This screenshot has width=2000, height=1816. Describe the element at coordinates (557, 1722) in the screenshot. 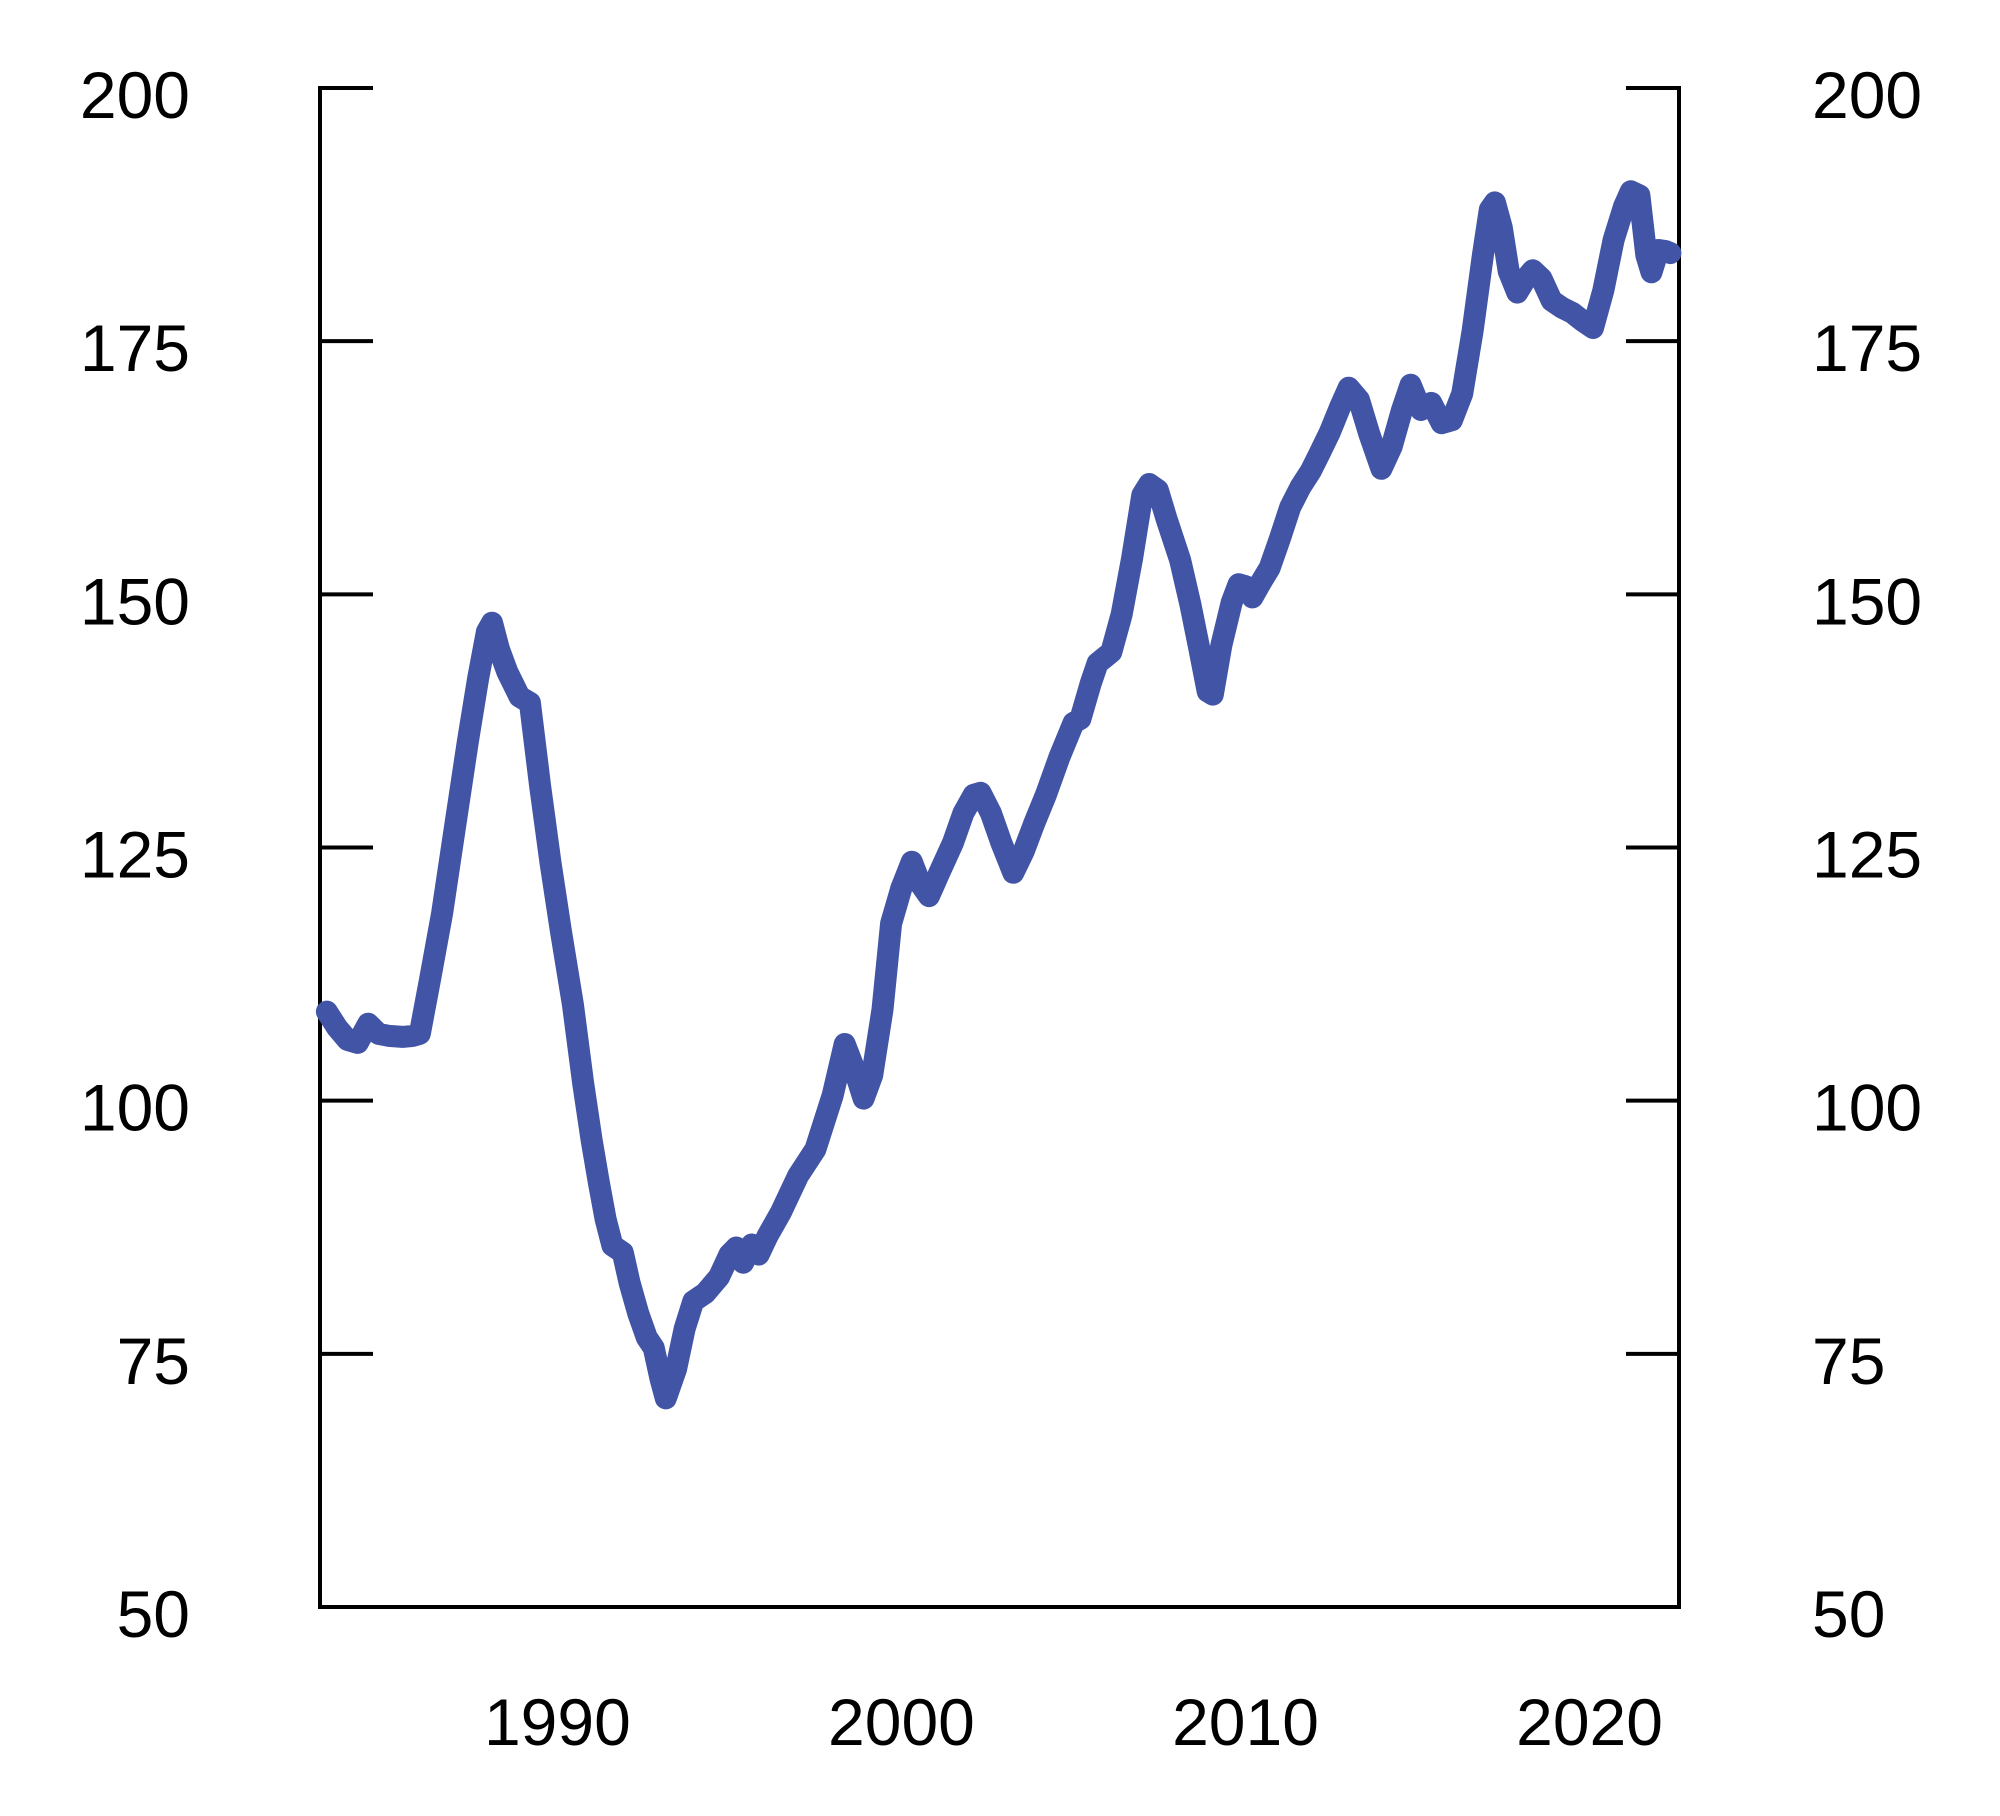

I see `x-axis-tick-label: 1990` at that location.